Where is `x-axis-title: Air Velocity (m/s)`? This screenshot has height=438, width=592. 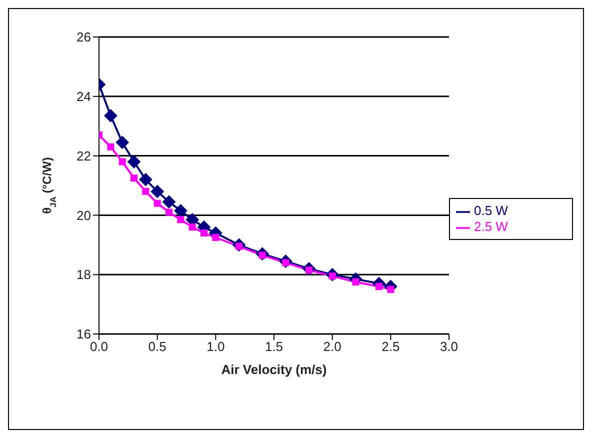
x-axis-title: Air Velocity (m/s) is located at coordinates (274, 369).